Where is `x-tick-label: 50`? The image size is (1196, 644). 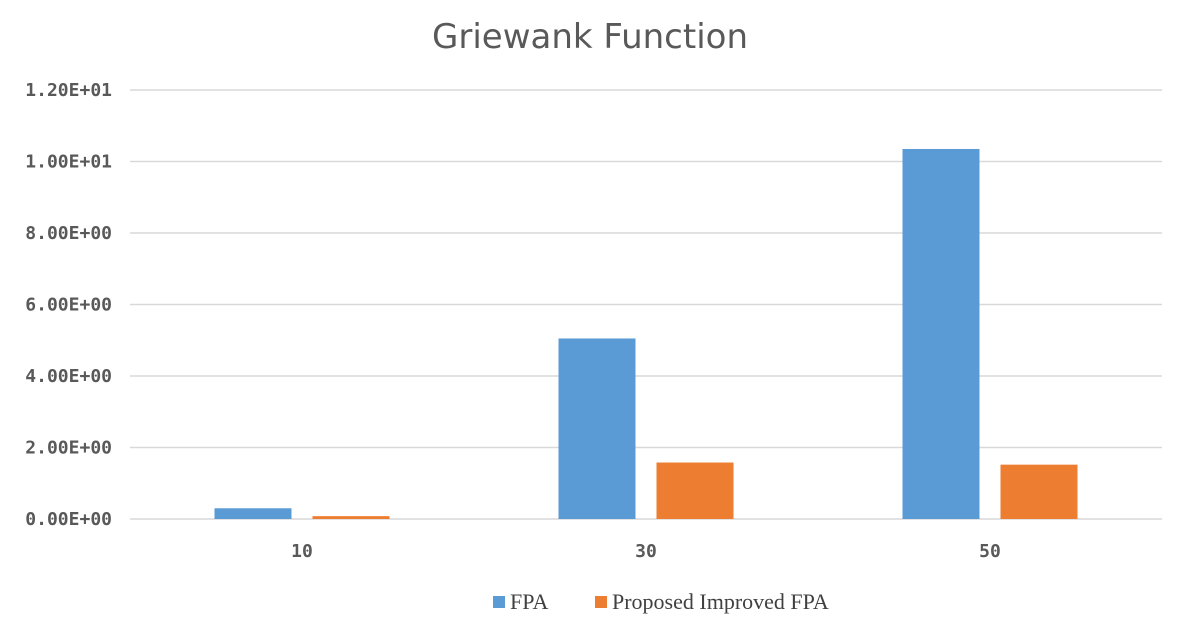
x-tick-label: 50 is located at coordinates (990, 551).